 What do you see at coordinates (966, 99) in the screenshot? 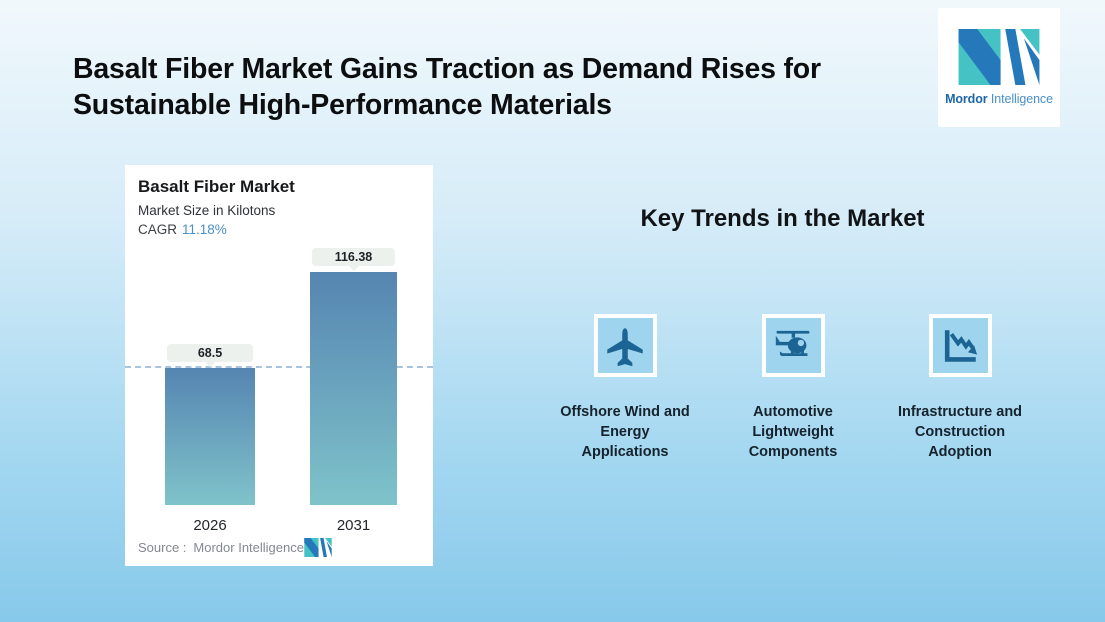
I see `brand-name-bold: Mordor` at bounding box center [966, 99].